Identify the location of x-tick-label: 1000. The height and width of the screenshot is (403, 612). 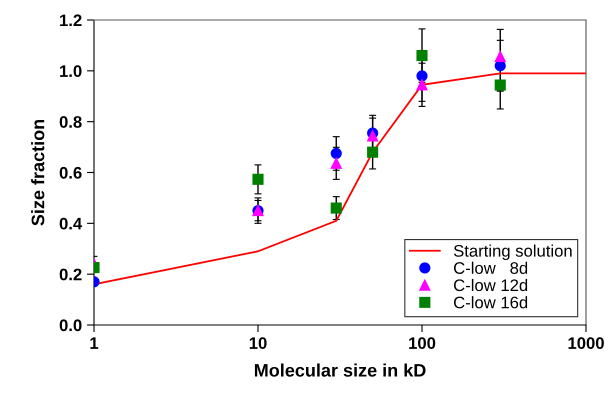
(586, 343).